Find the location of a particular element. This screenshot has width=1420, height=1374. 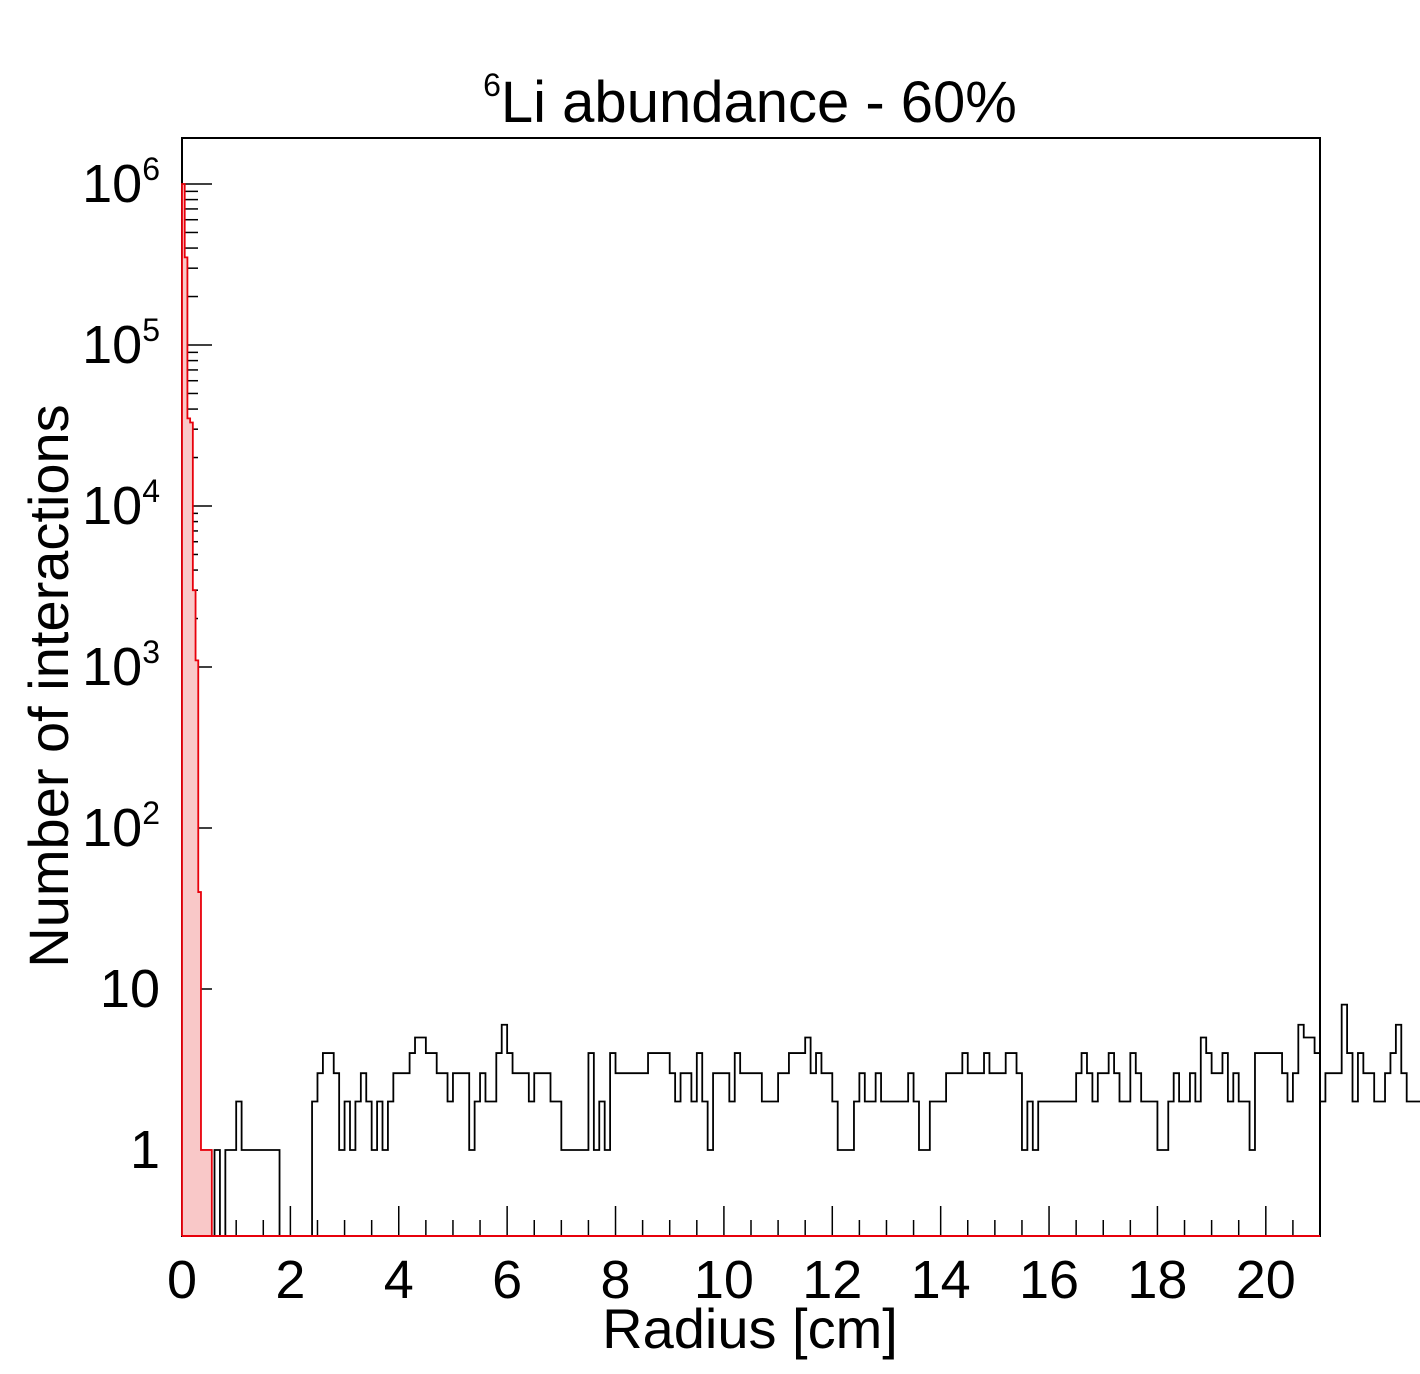

x-tick-label: 16 is located at coordinates (1049, 1280).